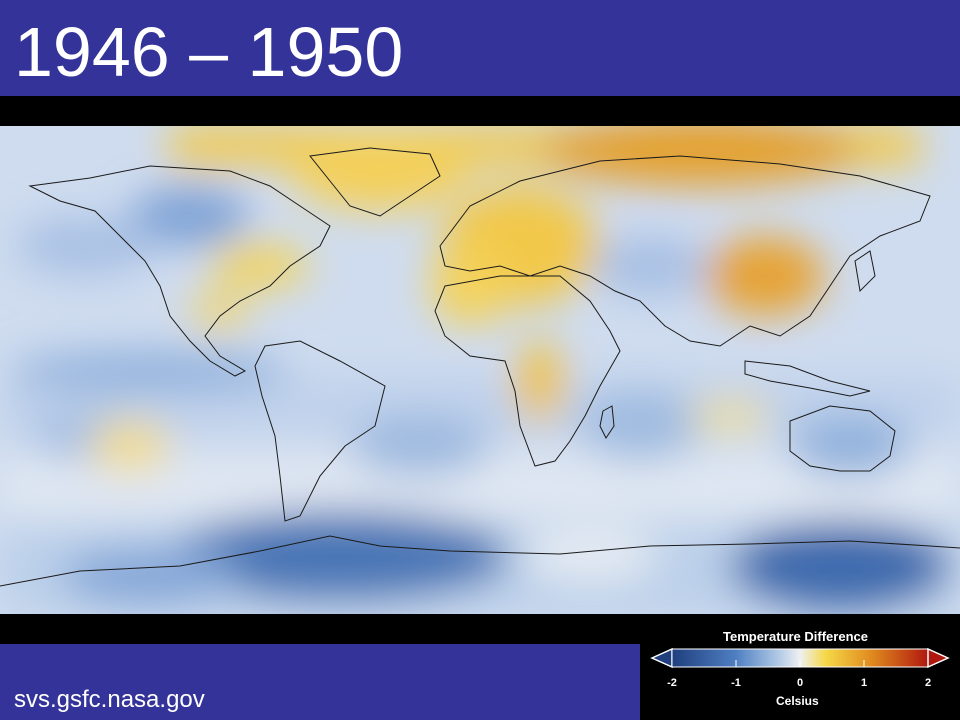 This screenshot has height=720, width=960. I want to click on outline-south-america, so click(320, 431).